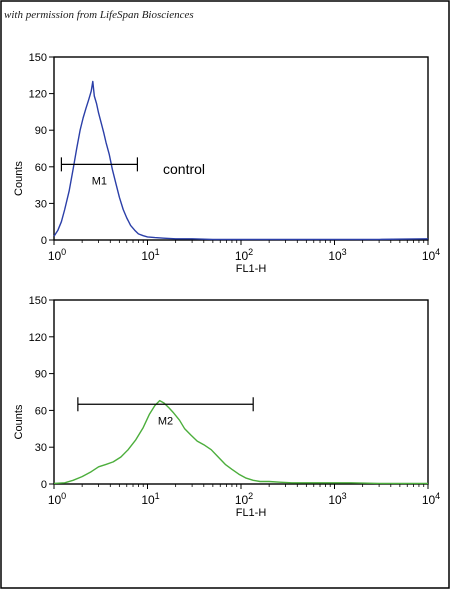 This screenshot has width=450, height=594. Describe the element at coordinates (240, 442) in the screenshot. I see `histogram-trace` at that location.